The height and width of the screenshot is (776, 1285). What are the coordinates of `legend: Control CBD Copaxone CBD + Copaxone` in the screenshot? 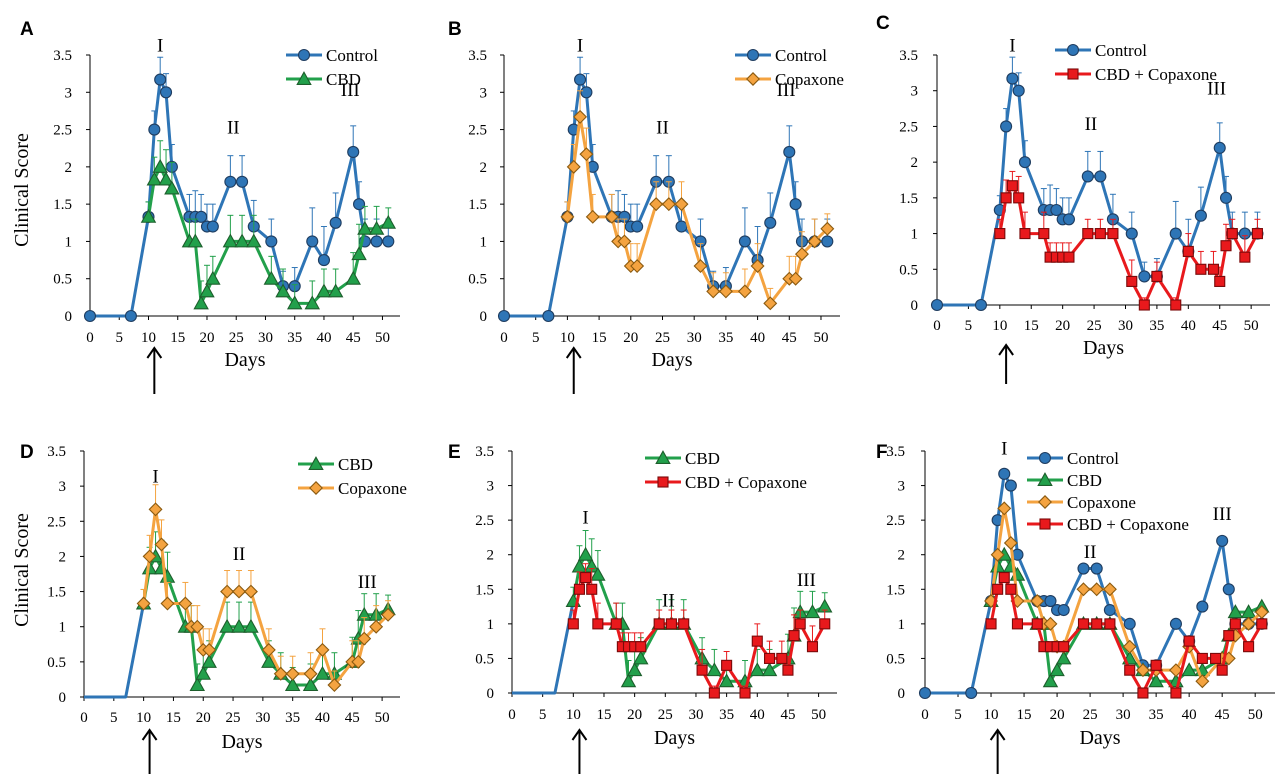 It's located at (1108, 491).